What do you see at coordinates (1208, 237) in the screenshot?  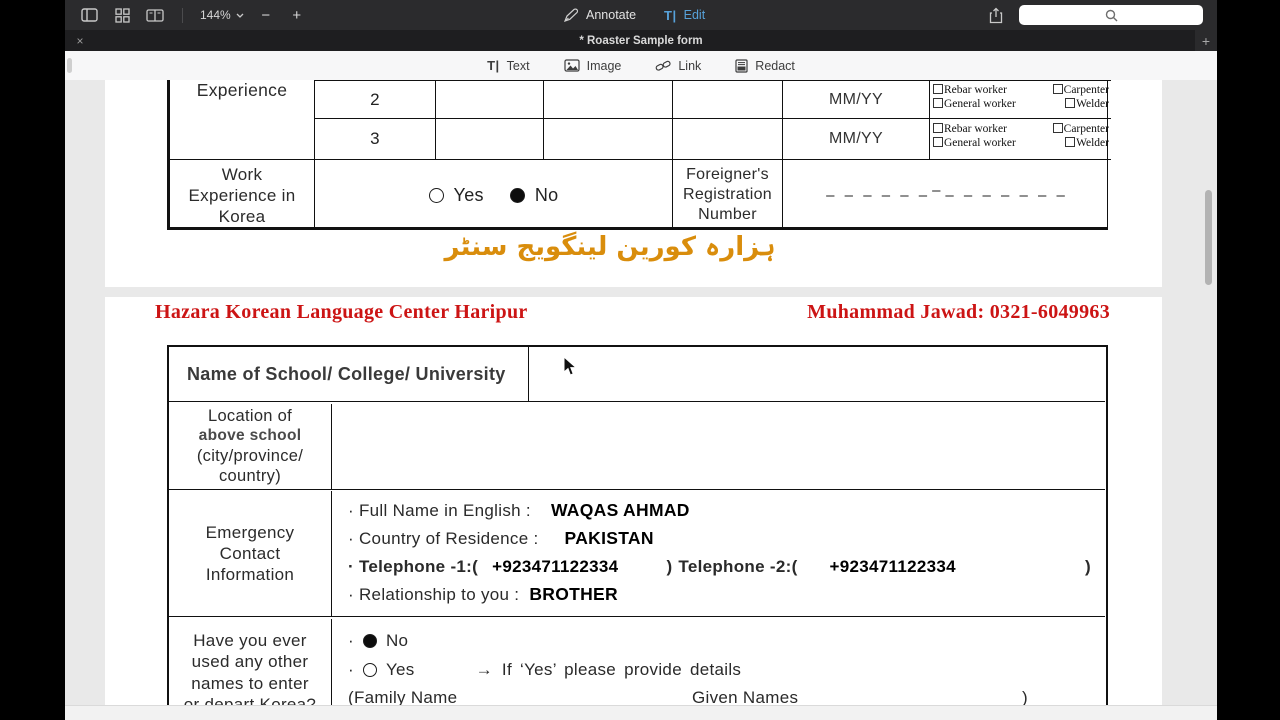 I see `vertical-scrollbar-thumb` at bounding box center [1208, 237].